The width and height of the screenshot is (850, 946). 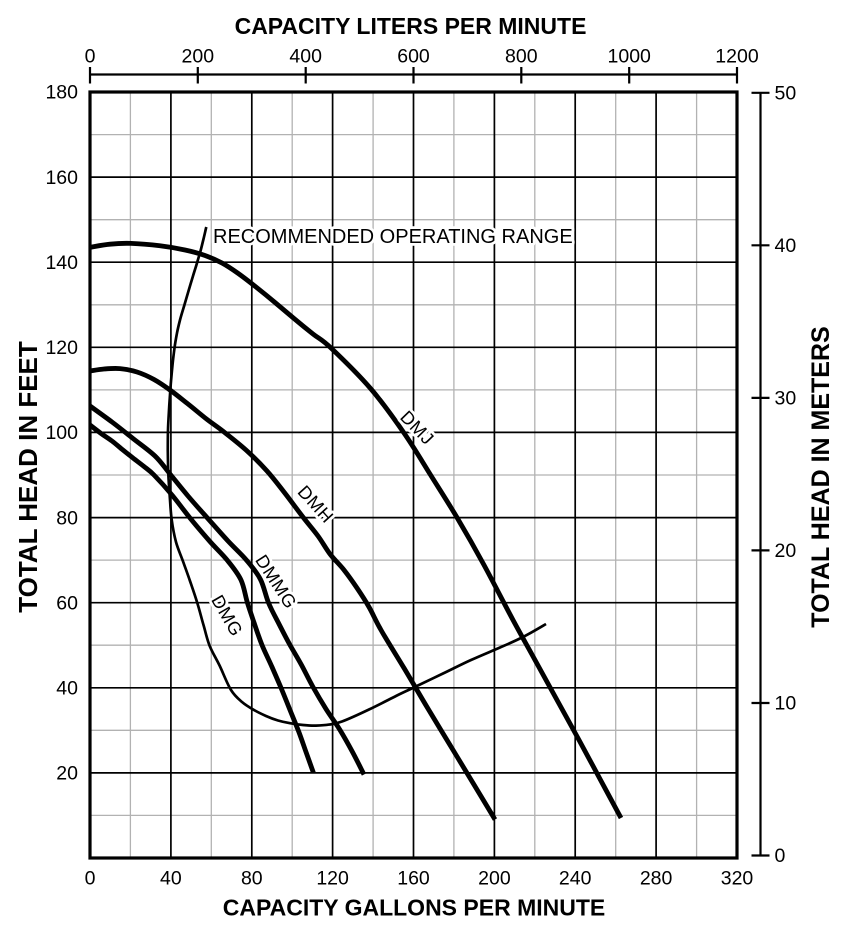 What do you see at coordinates (413, 57) in the screenshot?
I see `svg-text: 600` at bounding box center [413, 57].